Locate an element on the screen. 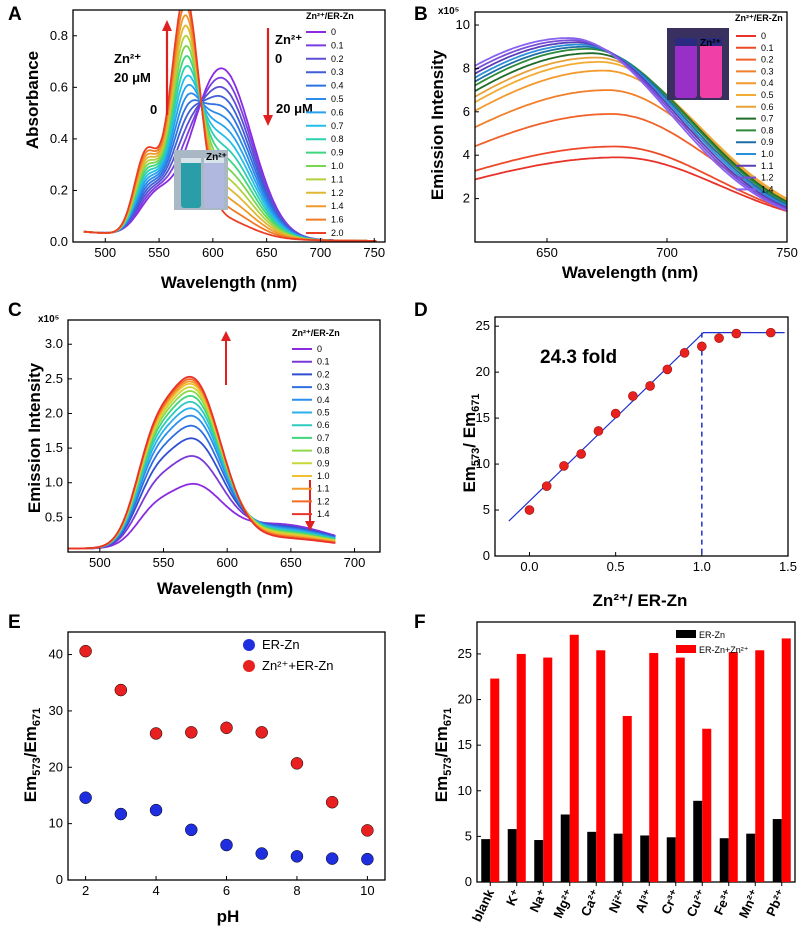 The image size is (803, 935). panel-label-f: F is located at coordinates (420, 622).